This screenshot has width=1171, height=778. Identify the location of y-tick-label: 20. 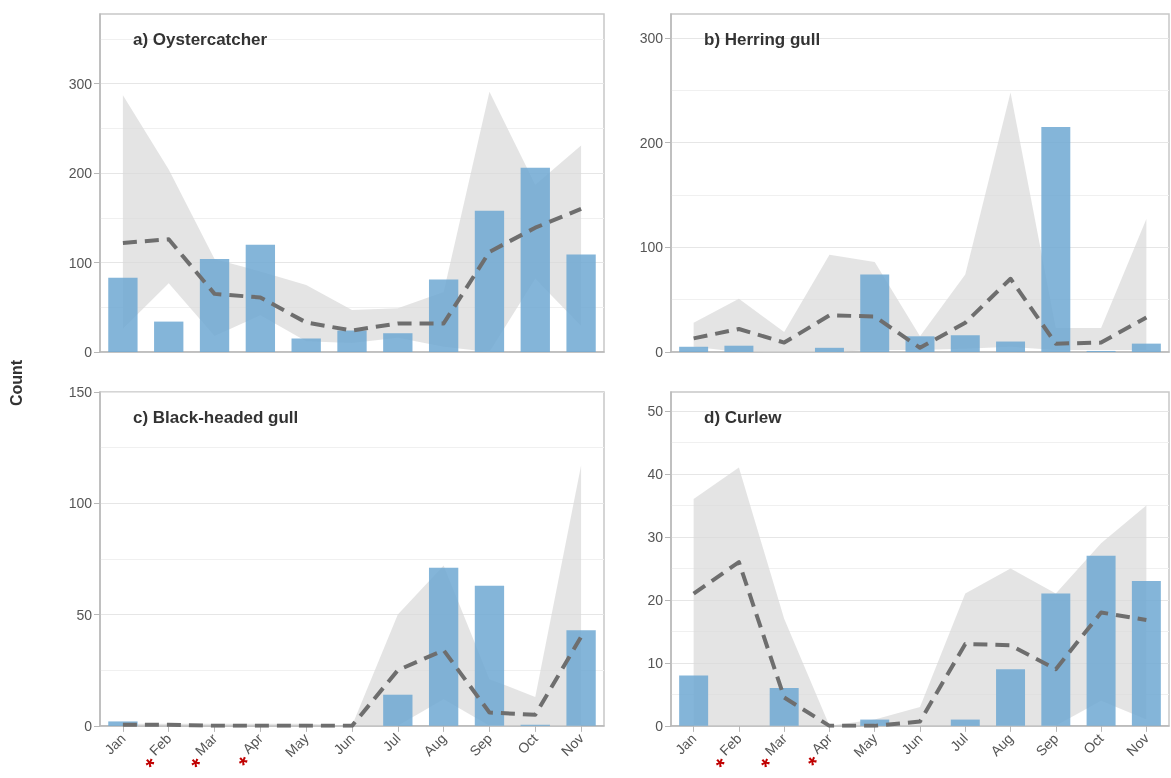
(655, 599).